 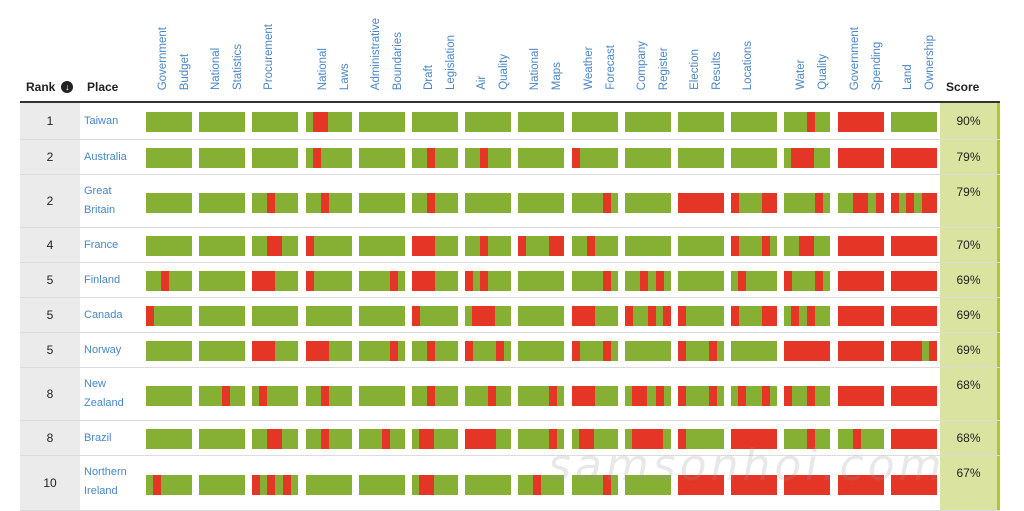 What do you see at coordinates (114, 280) in the screenshot?
I see `place-link: Finland` at bounding box center [114, 280].